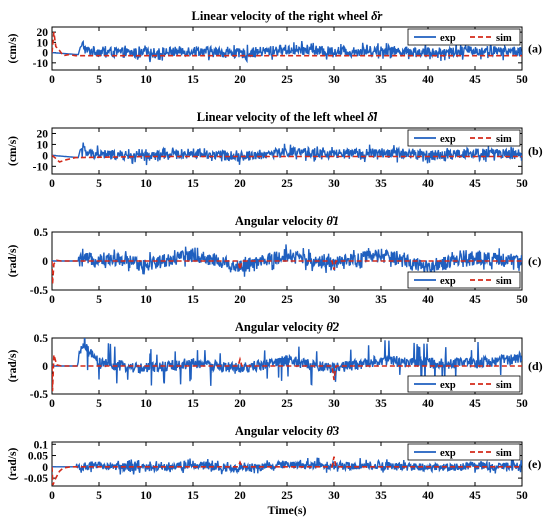 Image resolution: width=550 pixels, height=532 pixels. I want to click on x-axis-label: Time(s), so click(286, 510).